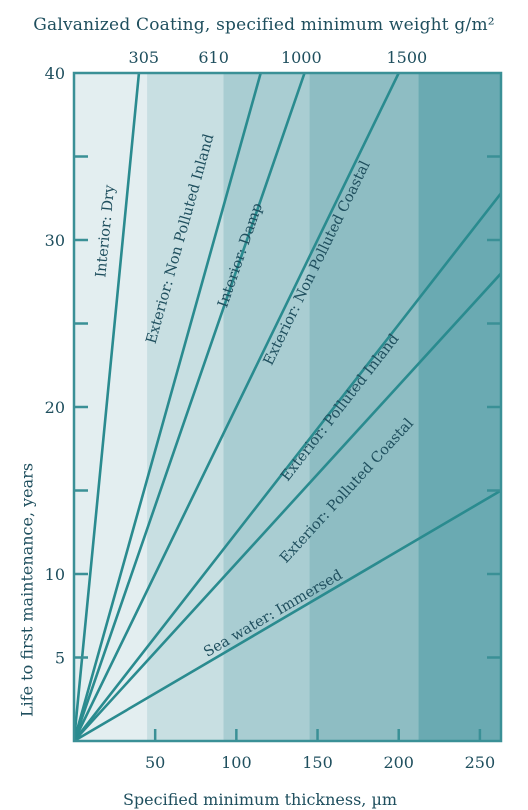 The height and width of the screenshot is (810, 528). I want to click on y-tick-label-5: 5, so click(60, 658).